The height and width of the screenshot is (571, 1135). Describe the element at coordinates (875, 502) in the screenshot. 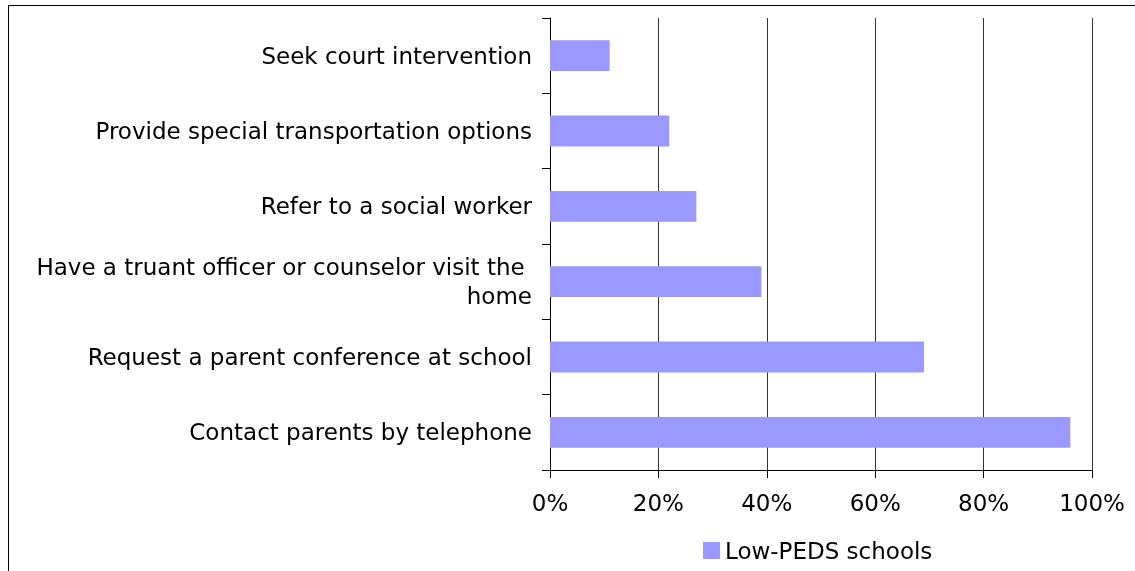

I see `x-tick-label: 60%` at that location.